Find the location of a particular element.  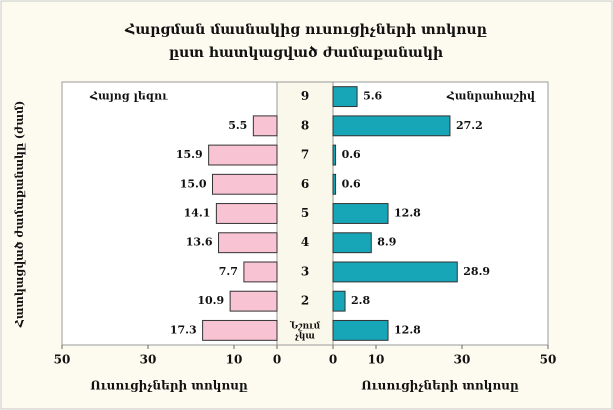

data-label: 2.8 is located at coordinates (360, 300).